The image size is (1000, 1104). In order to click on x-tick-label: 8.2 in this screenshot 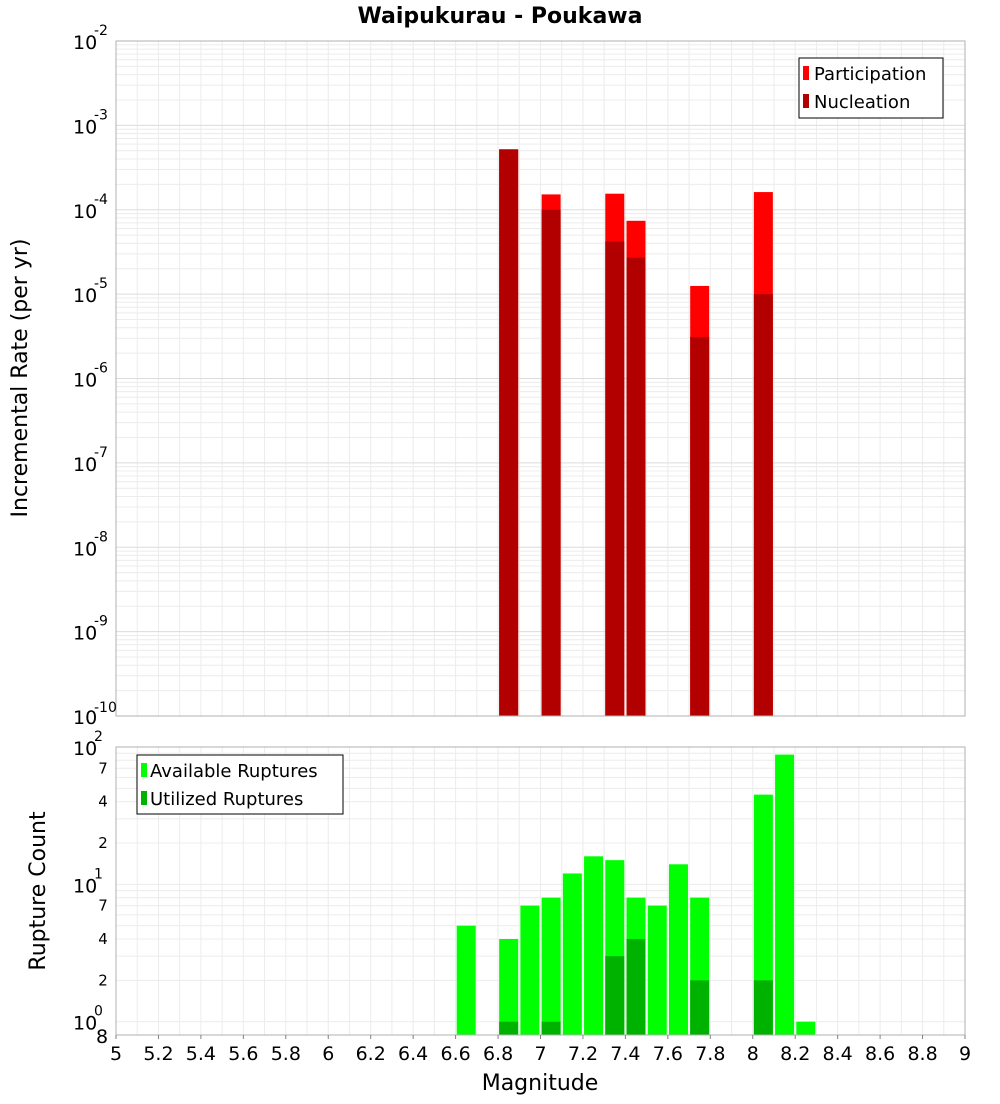, I will do `click(795, 1054)`.